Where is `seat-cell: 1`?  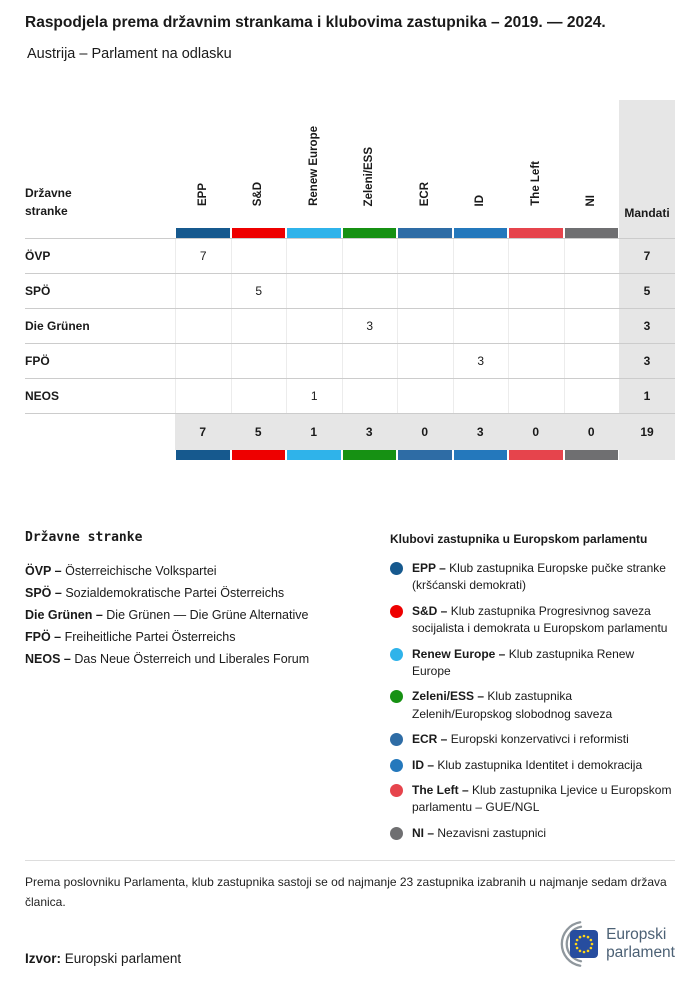 seat-cell: 1 is located at coordinates (314, 396).